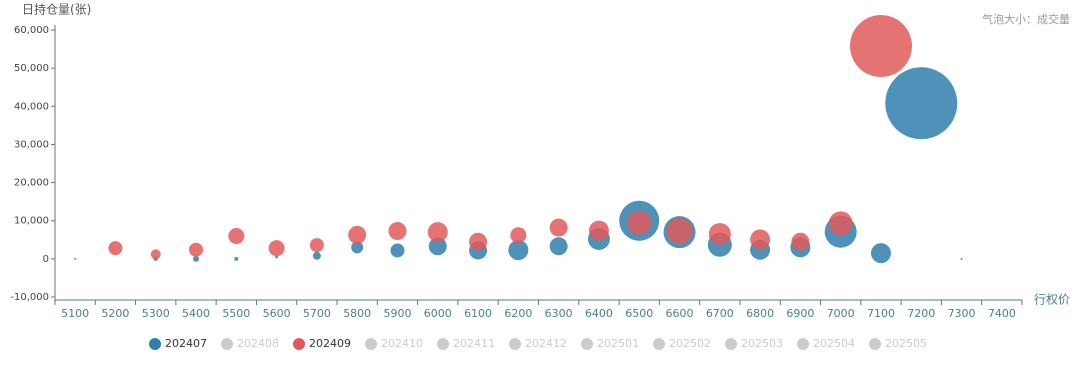  Describe the element at coordinates (397, 313) in the screenshot. I see `x-tick-label: 5900` at that location.